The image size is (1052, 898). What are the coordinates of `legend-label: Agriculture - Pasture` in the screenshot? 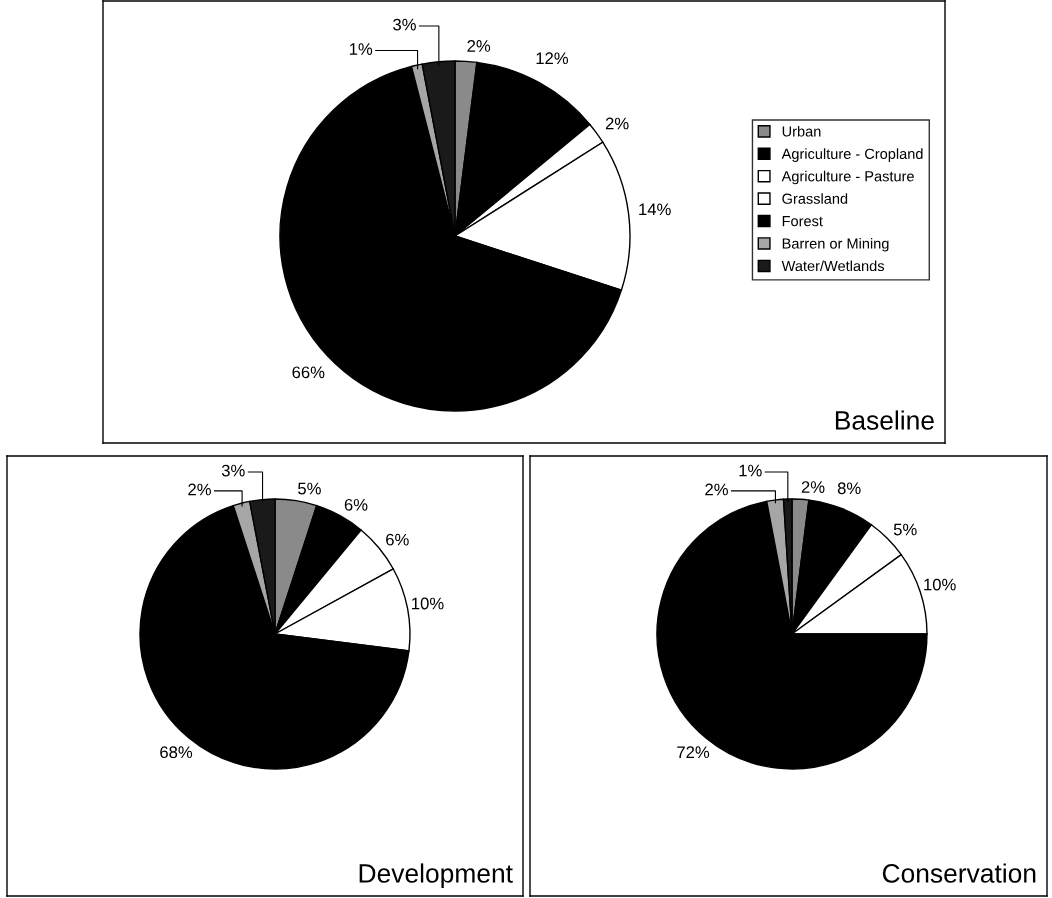 It's located at (847, 177).